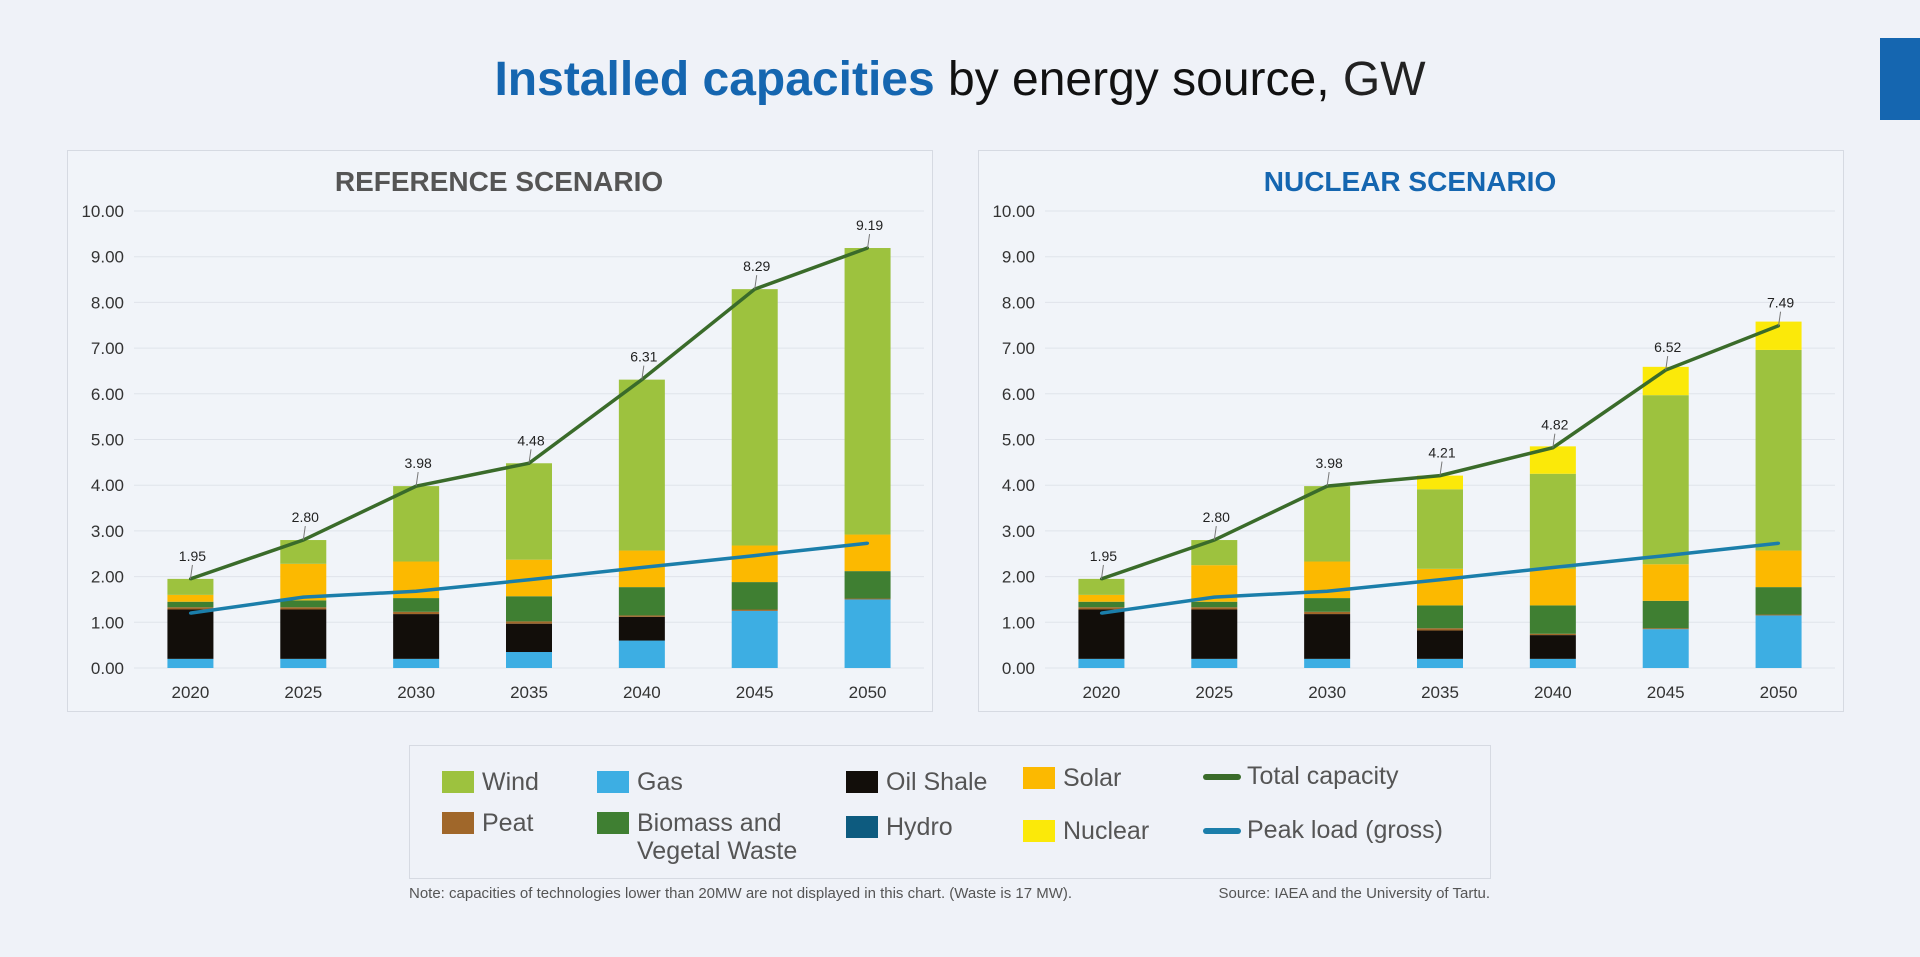 This screenshot has width=1920, height=957. Describe the element at coordinates (1300, 776) in the screenshot. I see `legend-item-total-capacity: Total capacity` at that location.